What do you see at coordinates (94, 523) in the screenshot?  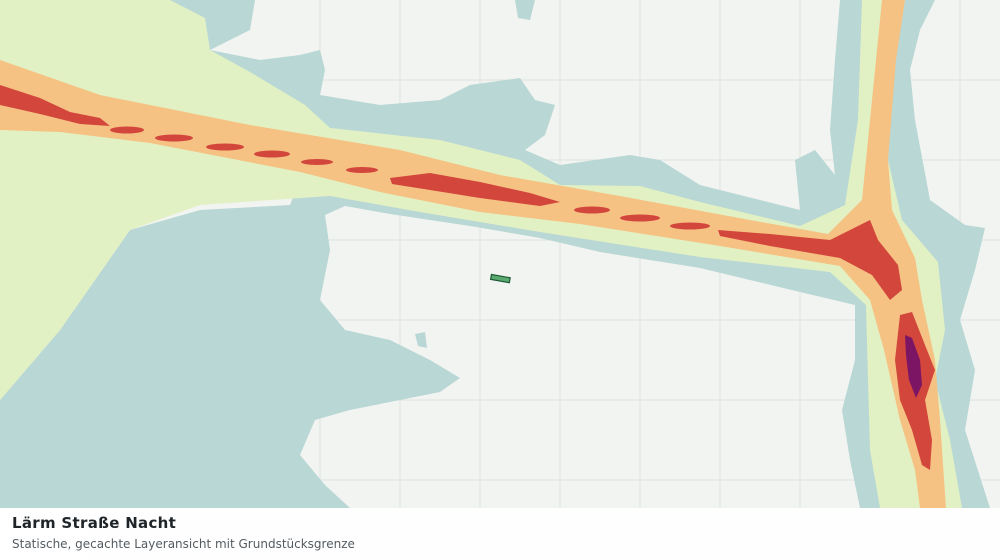 I see `layer-title: Lärm Straße Nacht` at bounding box center [94, 523].